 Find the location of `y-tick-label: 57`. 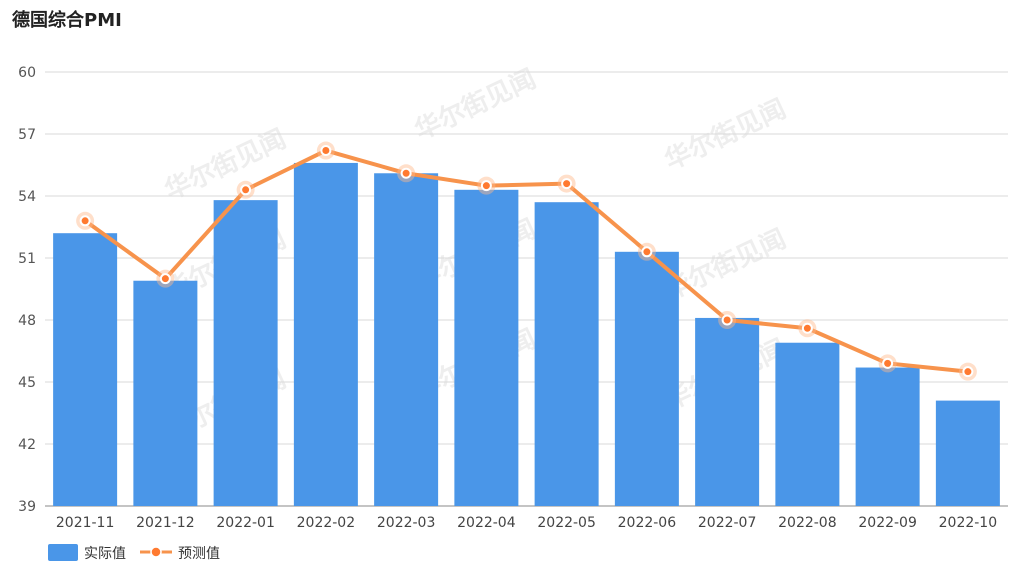

y-tick-label: 57 is located at coordinates (27, 135).